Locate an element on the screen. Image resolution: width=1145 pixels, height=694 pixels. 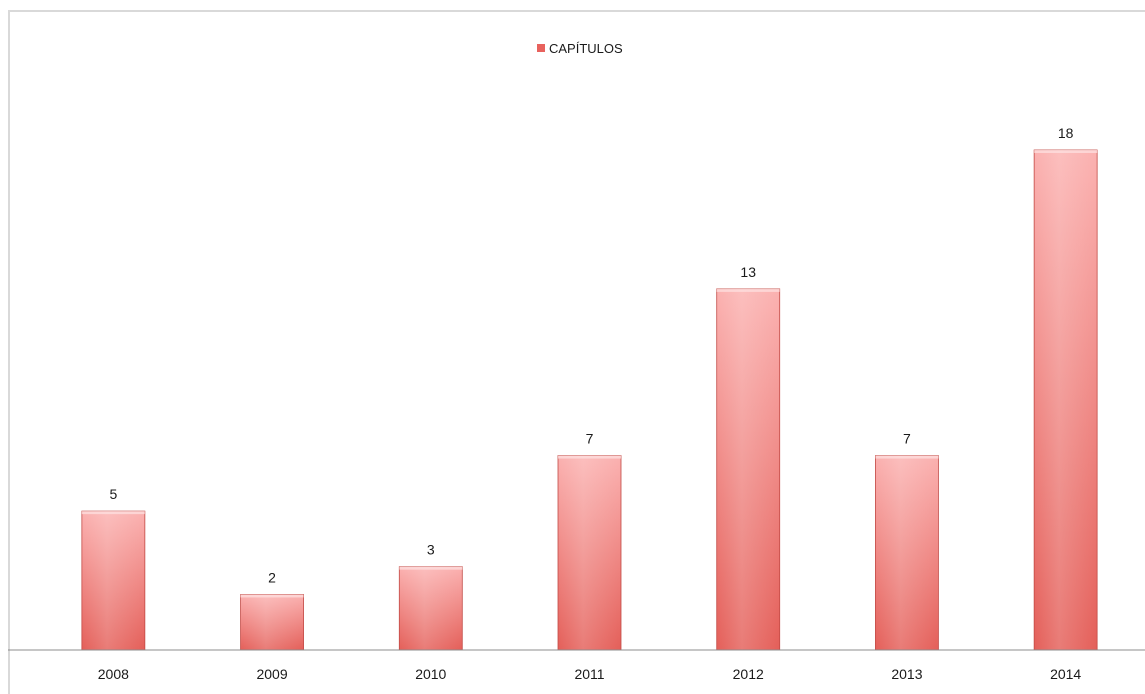
bar-2011 is located at coordinates (589, 553).